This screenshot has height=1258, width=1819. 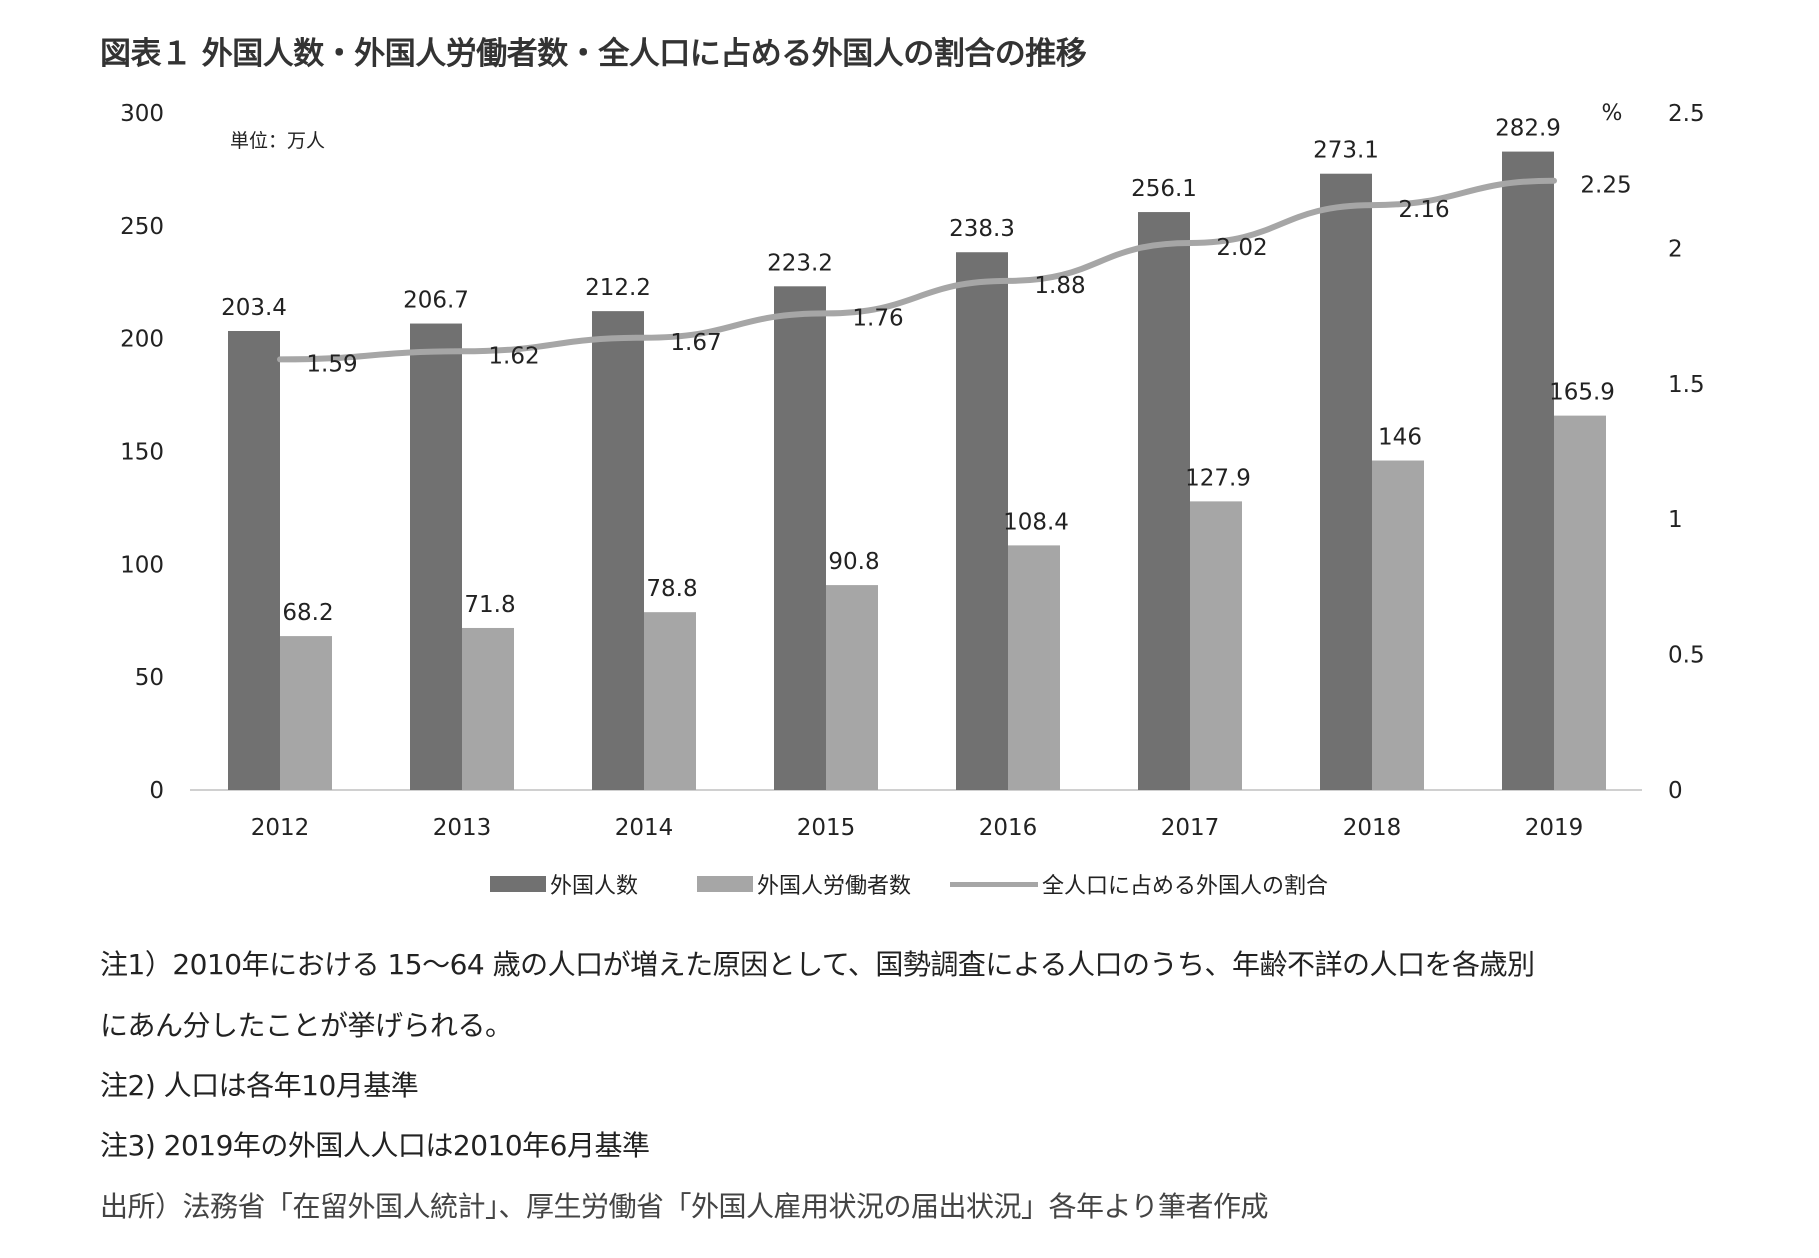 What do you see at coordinates (826, 828) in the screenshot?
I see `x-tick-label: 2015` at bounding box center [826, 828].